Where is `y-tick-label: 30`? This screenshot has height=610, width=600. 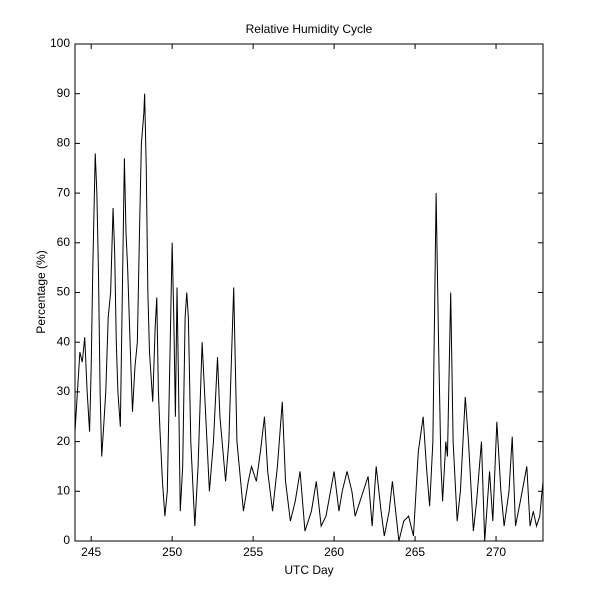
y-tick-label: 30 is located at coordinates (64, 391).